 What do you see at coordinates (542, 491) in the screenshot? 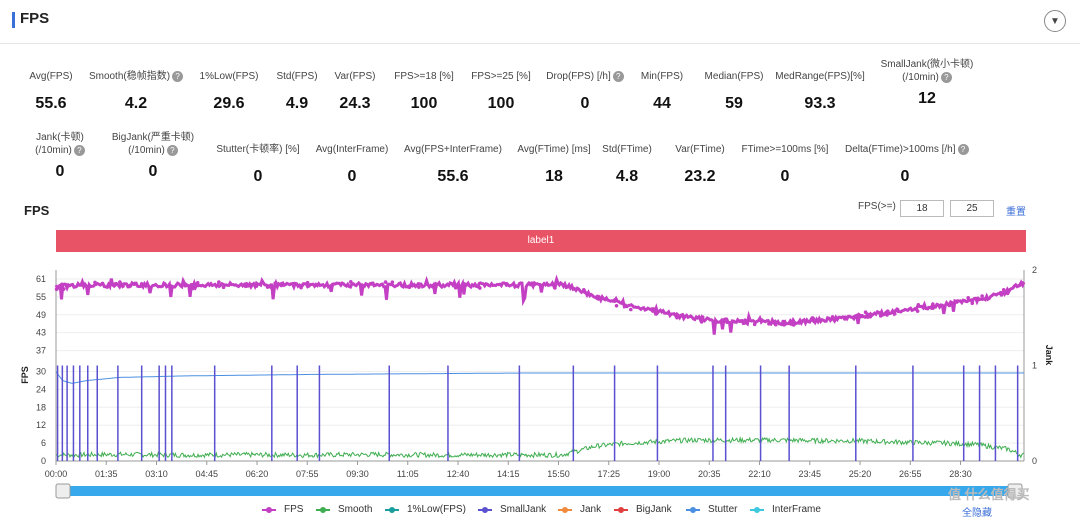
I see `time-range-slider-track` at bounding box center [542, 491].